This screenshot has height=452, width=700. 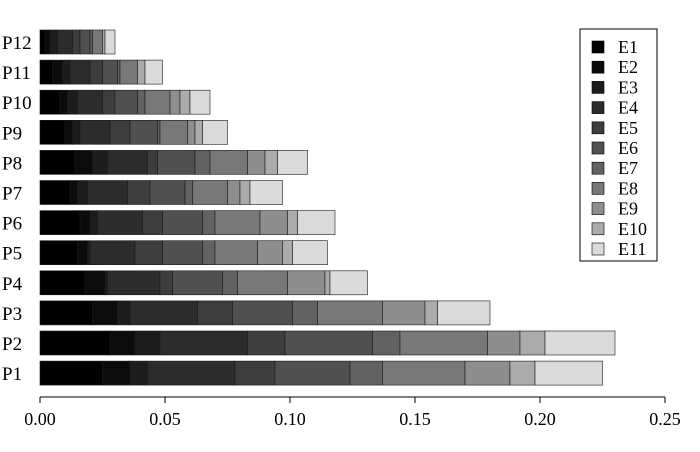 I want to click on bar-segment-p12-e10, so click(x=104, y=42).